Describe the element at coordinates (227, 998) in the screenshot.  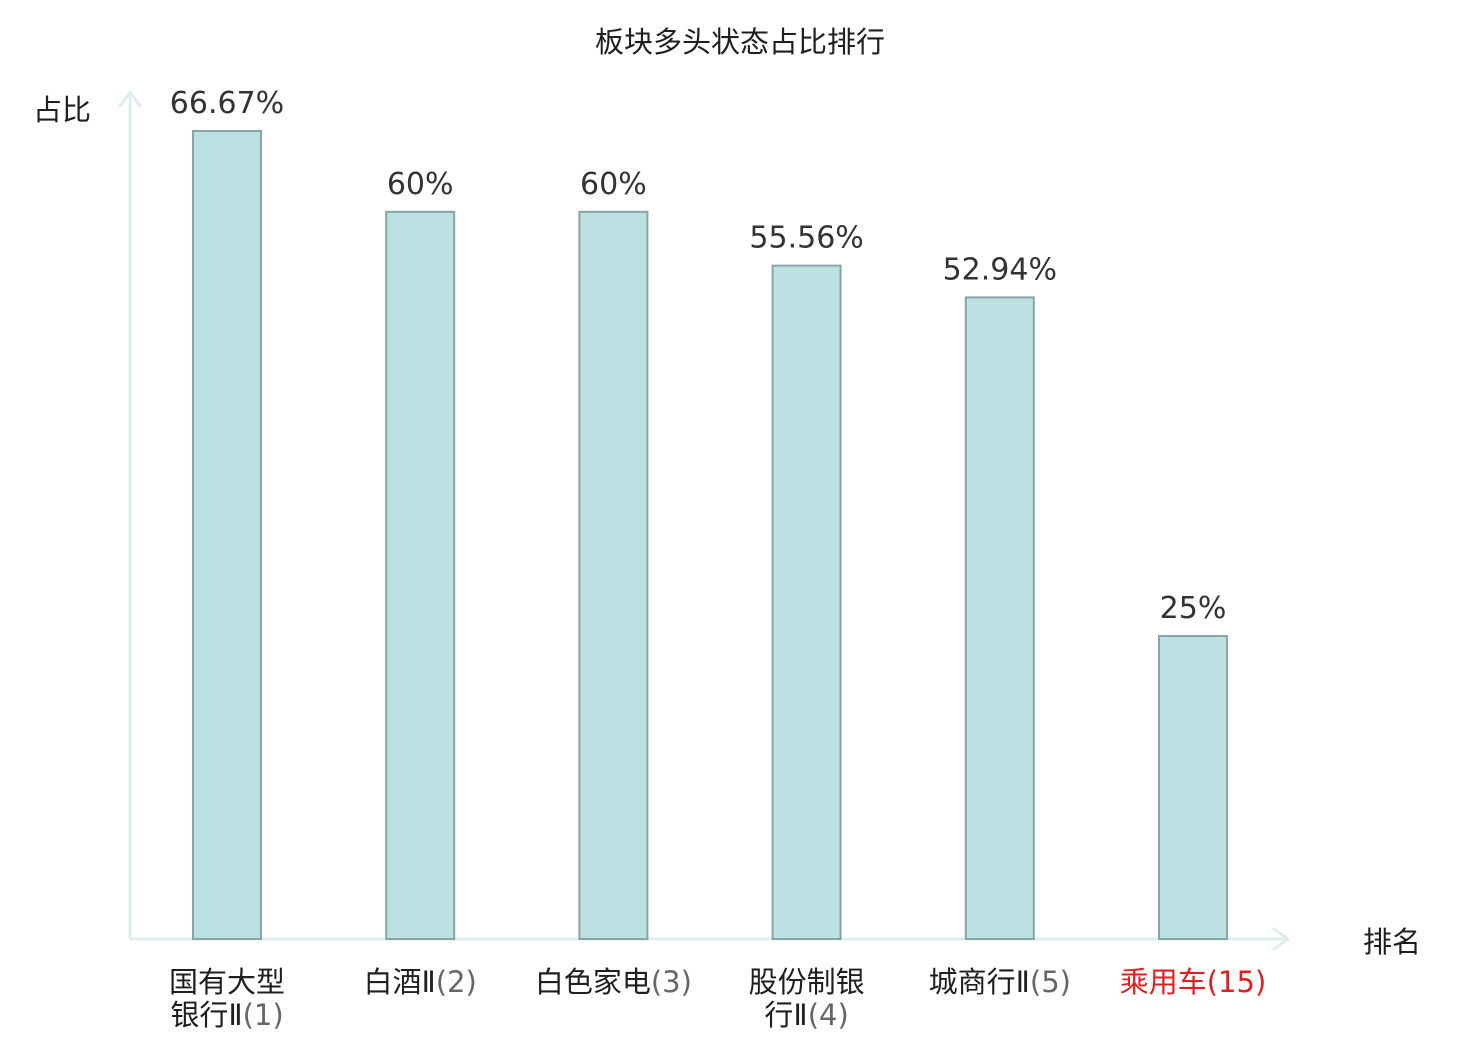
I see `category-label: 国有大型银行Ⅱ(1)` at that location.